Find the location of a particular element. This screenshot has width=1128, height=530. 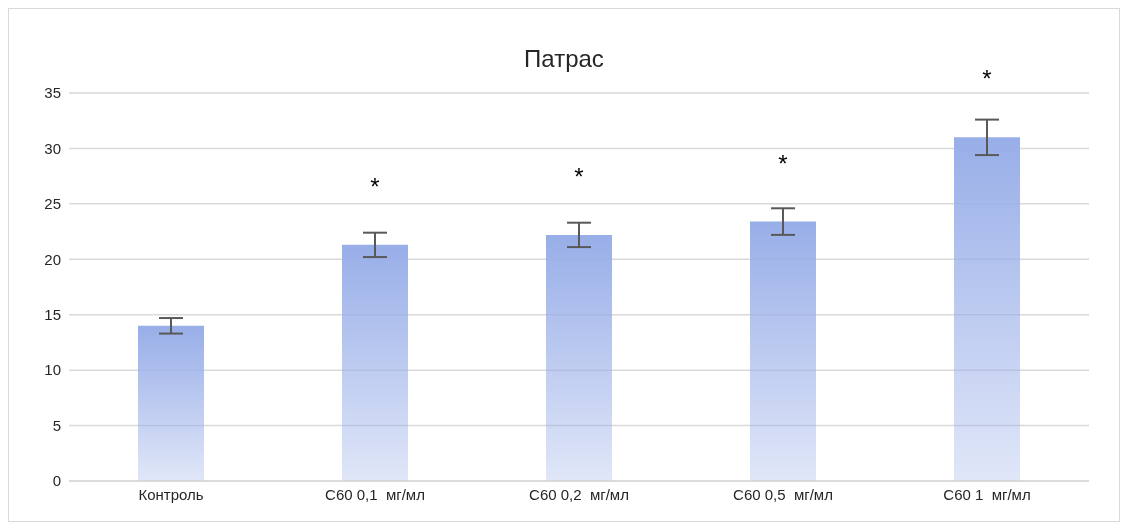

x-tick-label: C60 0,1 мг/мл is located at coordinates (375, 494).